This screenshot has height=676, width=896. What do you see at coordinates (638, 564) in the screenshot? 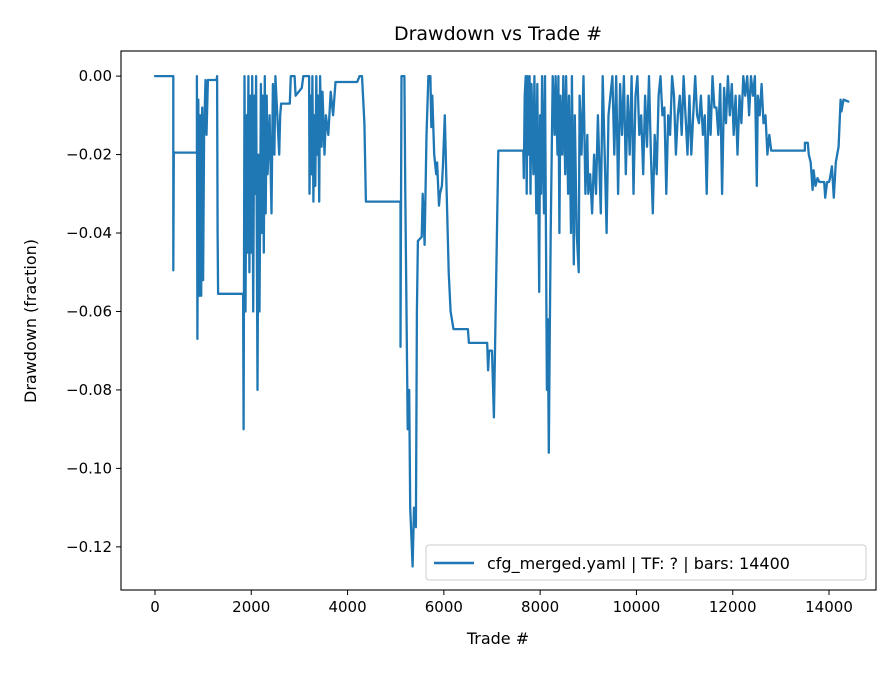
I see `legend-label: cfg_merged.yaml | TF: ? | bars: 14400` at bounding box center [638, 564].